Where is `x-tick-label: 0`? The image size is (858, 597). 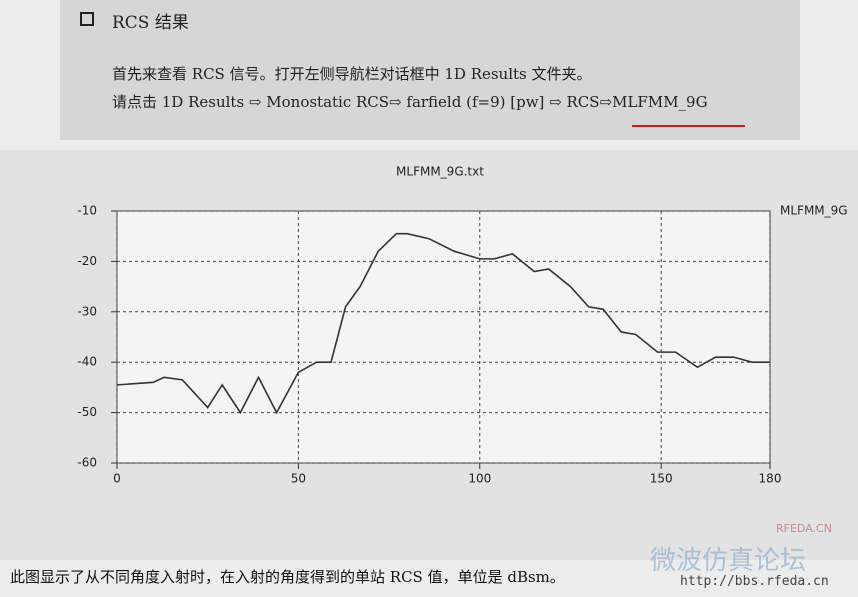
x-tick-label: 0 is located at coordinates (117, 479).